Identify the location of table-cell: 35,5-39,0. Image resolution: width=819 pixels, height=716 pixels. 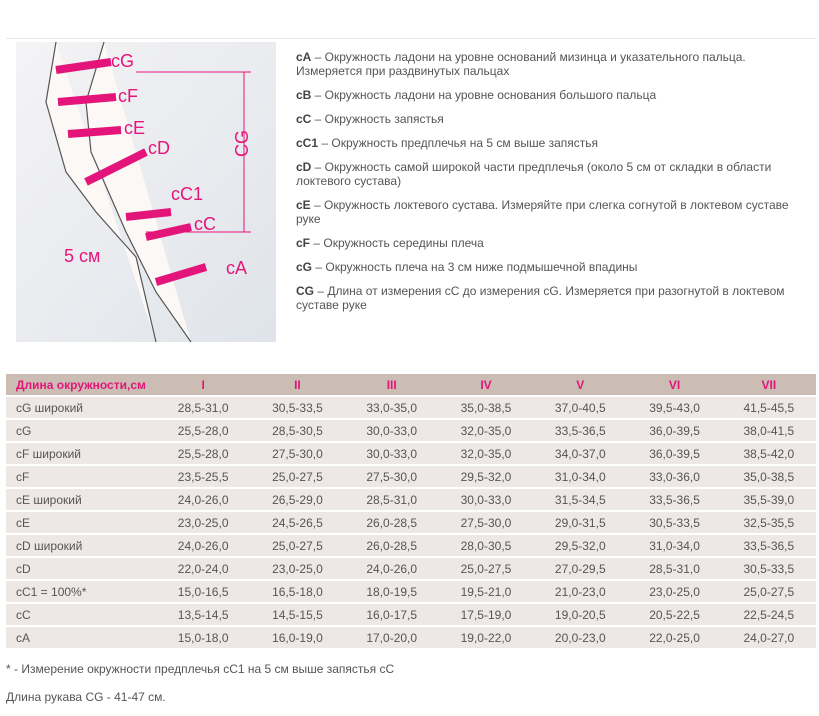
(768, 499).